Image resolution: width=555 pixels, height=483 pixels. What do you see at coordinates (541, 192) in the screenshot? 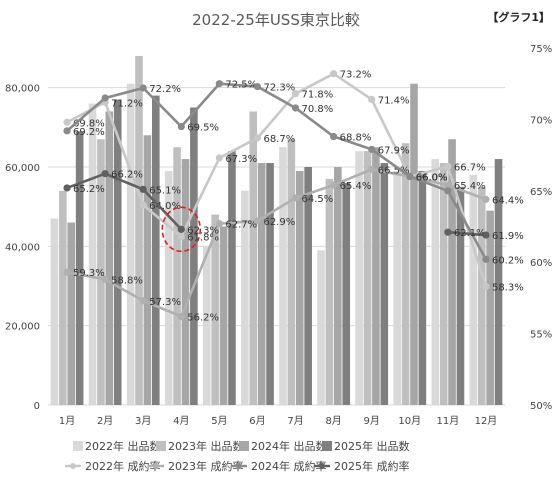
I see `y-right-tick-label: 65%` at bounding box center [541, 192].